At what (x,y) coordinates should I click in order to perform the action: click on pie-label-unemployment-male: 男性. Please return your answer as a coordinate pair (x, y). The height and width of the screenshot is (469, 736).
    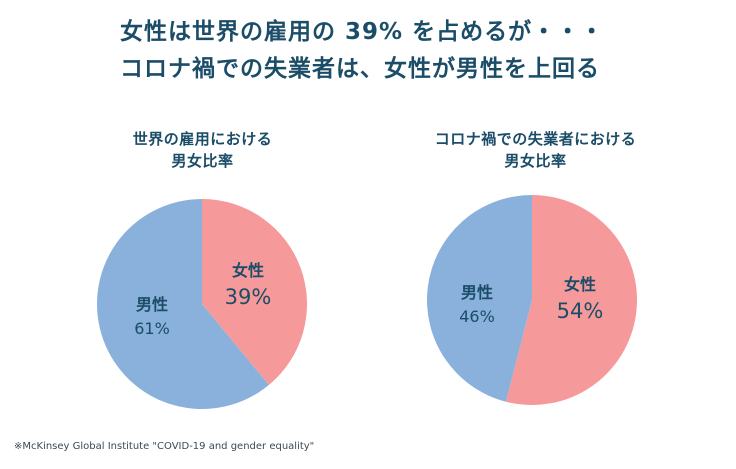
    Looking at the image, I should click on (477, 292).